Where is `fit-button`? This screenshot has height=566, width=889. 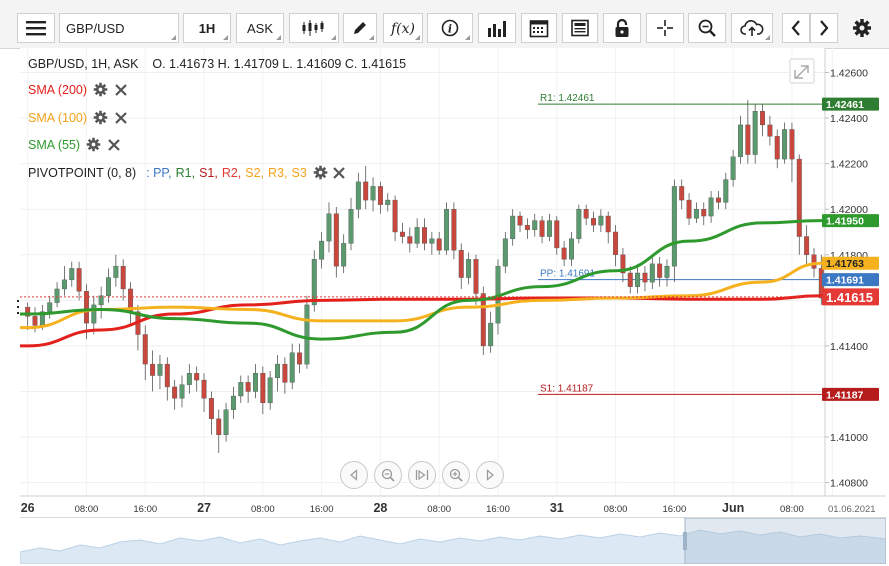
fit-button is located at coordinates (422, 475).